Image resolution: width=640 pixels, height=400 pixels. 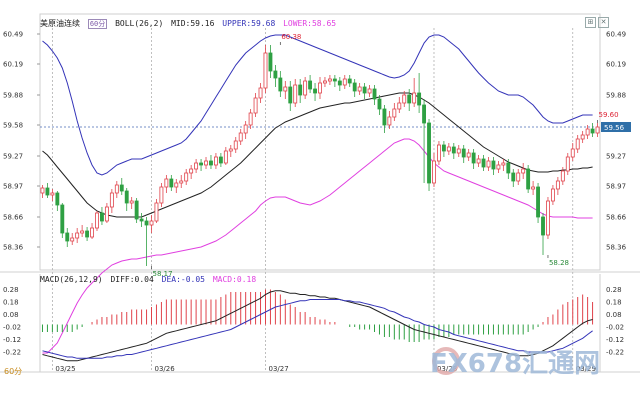 I want to click on y-tick-right: 58.66, so click(x=616, y=218).